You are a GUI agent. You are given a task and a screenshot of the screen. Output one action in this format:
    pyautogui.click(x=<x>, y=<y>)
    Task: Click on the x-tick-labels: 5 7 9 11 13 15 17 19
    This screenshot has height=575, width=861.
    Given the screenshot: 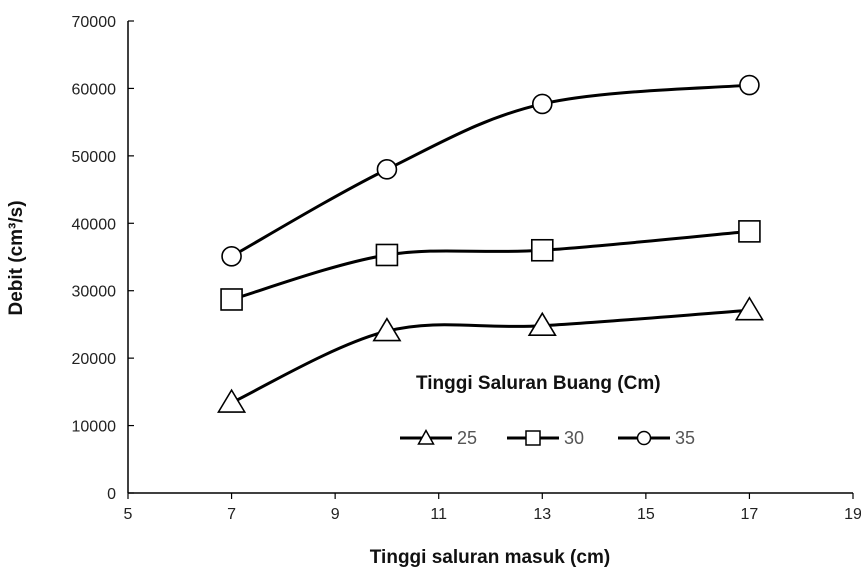 What is the action you would take?
    pyautogui.click(x=492, y=514)
    